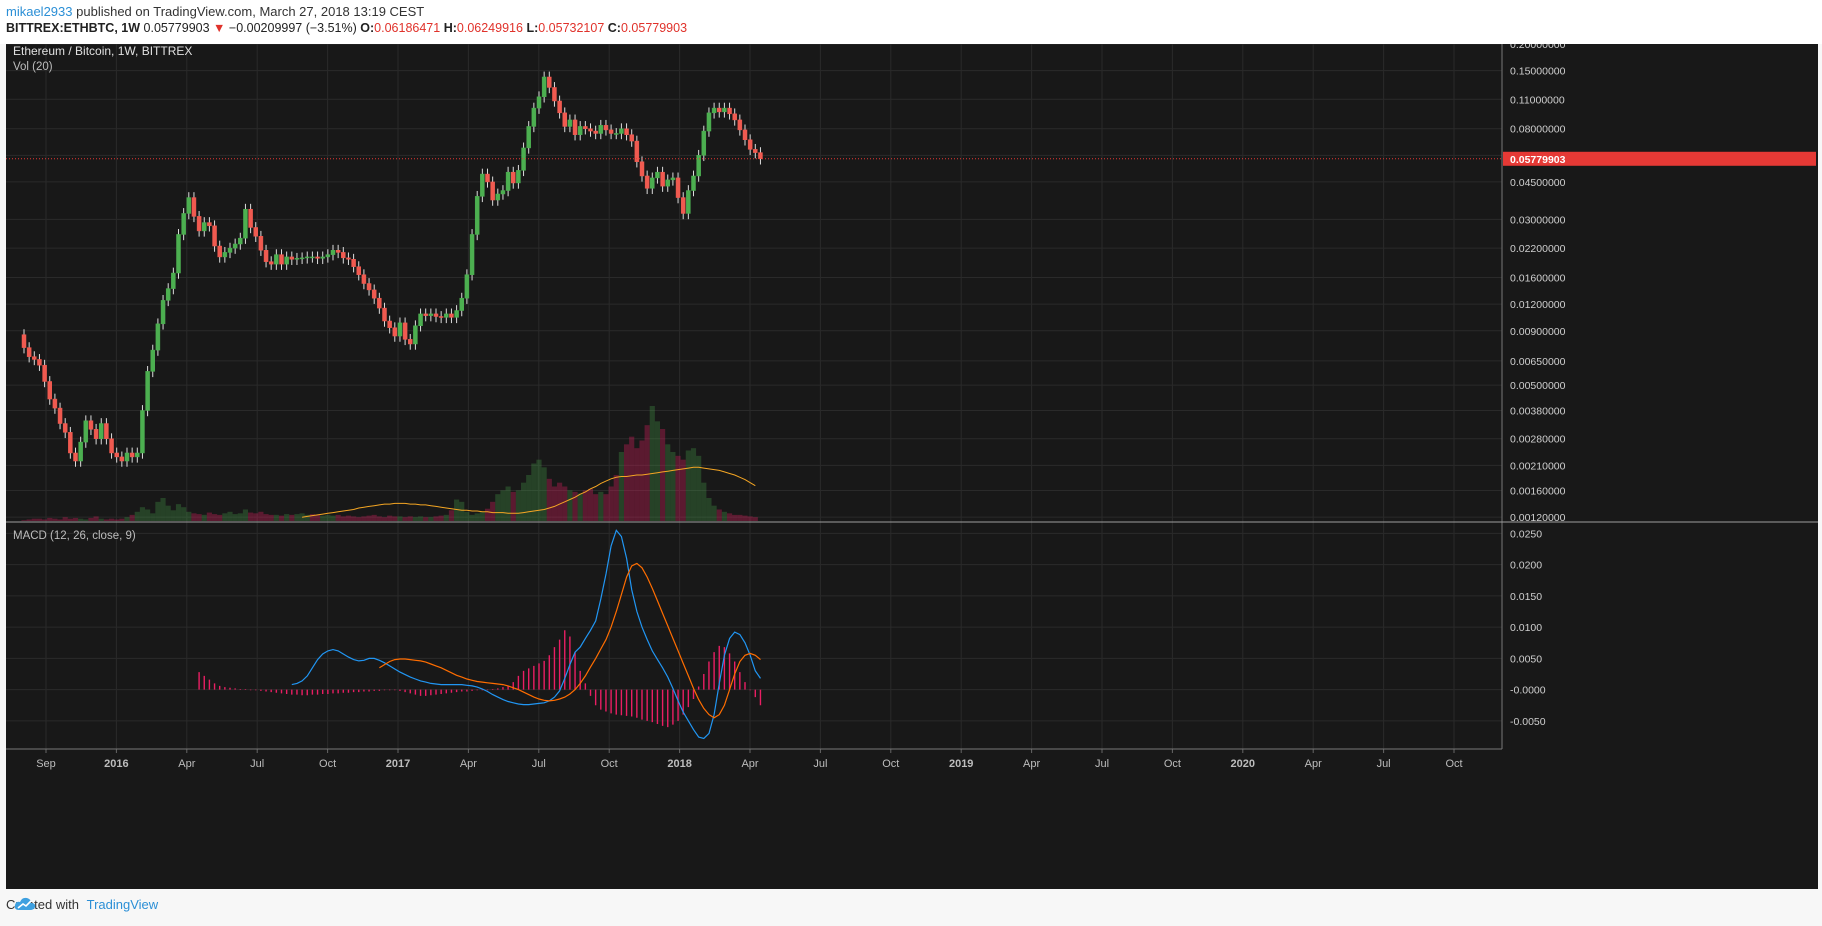  Describe the element at coordinates (407, 28) in the screenshot. I see `open-value: 0.06186471` at that location.